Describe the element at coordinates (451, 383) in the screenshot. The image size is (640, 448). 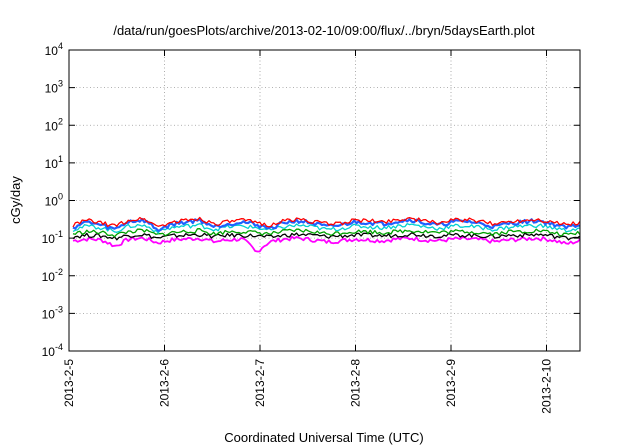
I see `x-tick-label: 2013-2-9` at that location.